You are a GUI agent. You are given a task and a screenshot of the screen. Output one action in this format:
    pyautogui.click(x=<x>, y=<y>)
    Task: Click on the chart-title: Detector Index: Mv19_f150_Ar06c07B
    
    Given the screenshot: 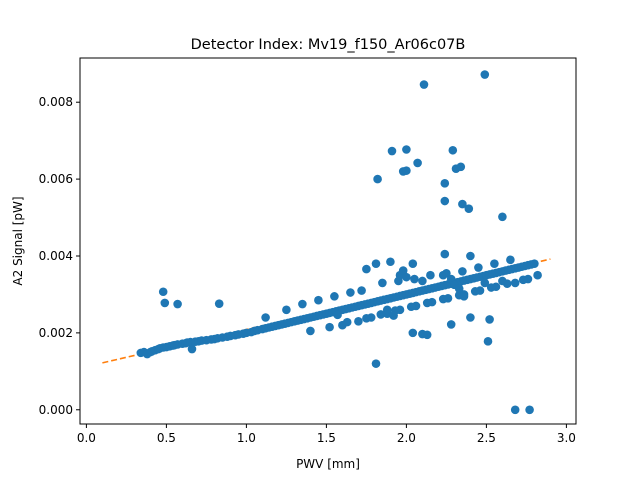 What is the action you would take?
    pyautogui.click(x=328, y=45)
    